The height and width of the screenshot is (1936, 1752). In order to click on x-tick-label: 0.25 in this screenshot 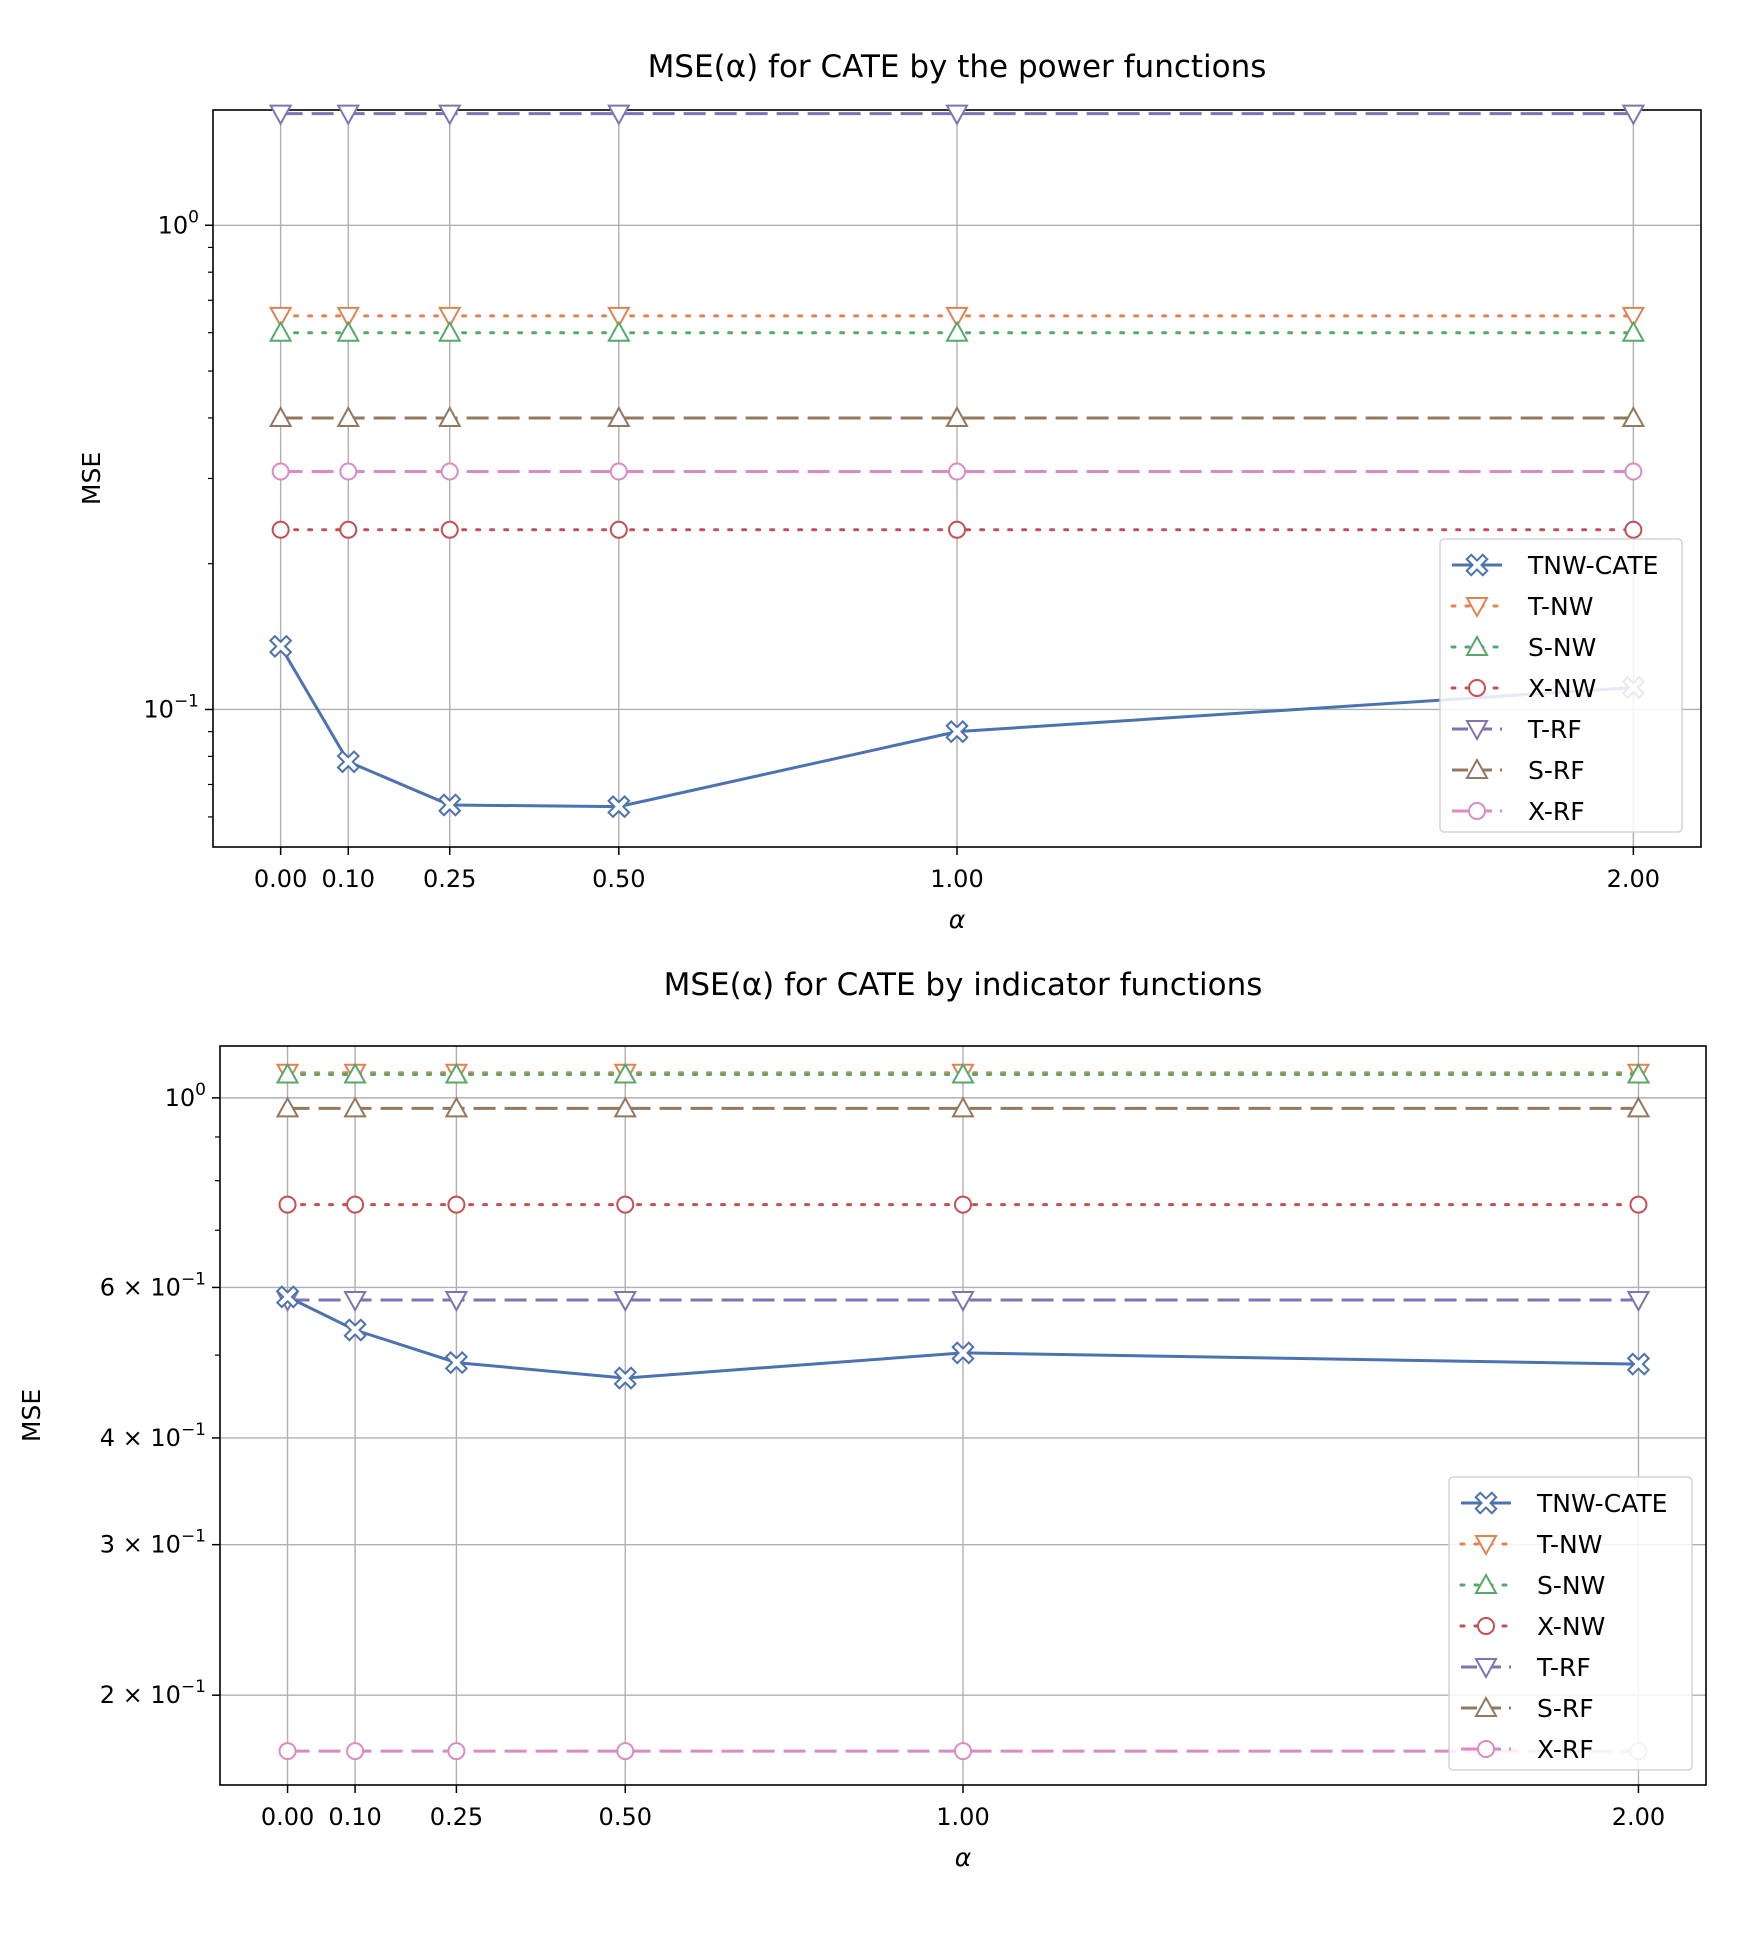, I will do `click(449, 879)`.